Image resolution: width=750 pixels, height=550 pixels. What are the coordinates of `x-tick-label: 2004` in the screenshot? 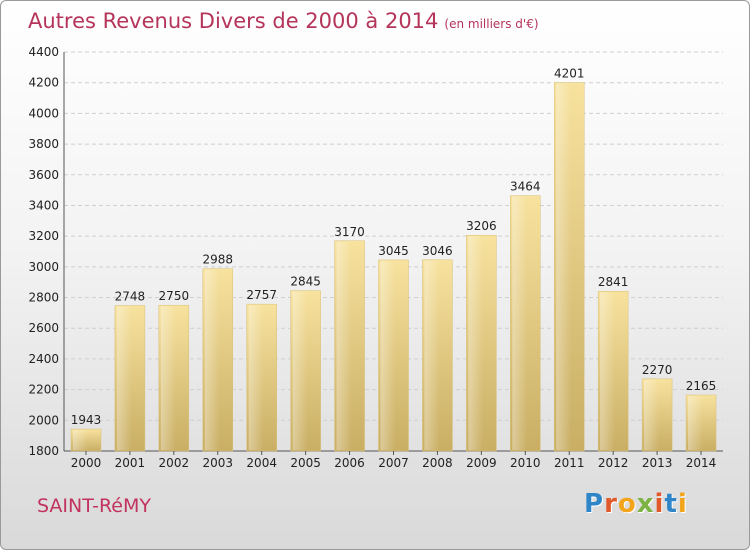 It's located at (261, 463).